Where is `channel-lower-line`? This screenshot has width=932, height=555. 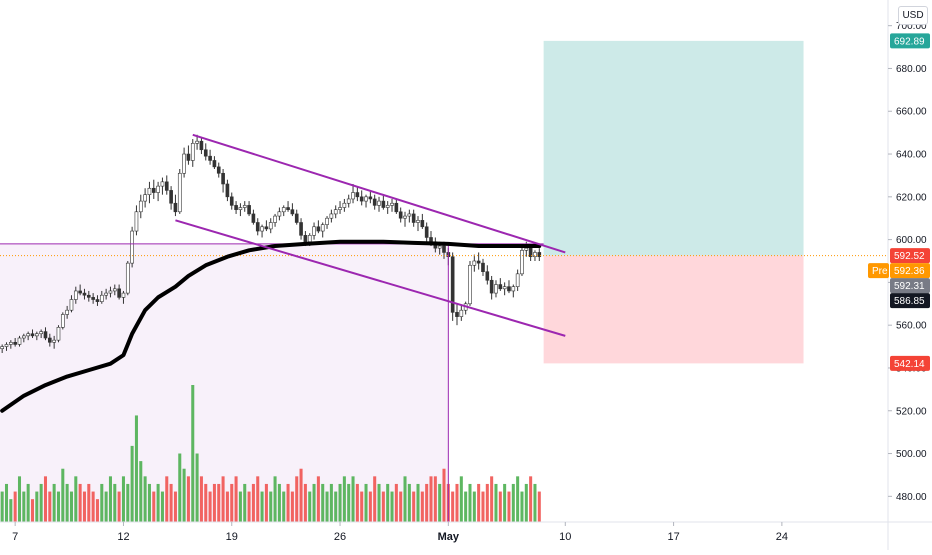 channel-lower-line is located at coordinates (370, 278).